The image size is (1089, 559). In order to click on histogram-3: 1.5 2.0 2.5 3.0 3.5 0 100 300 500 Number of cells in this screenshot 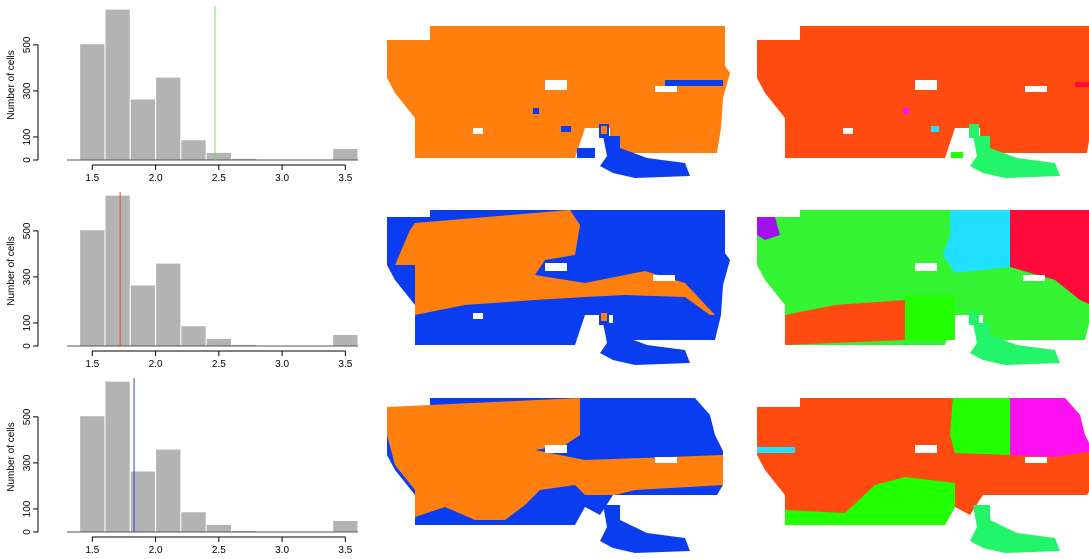, I will do `click(182, 467)`.